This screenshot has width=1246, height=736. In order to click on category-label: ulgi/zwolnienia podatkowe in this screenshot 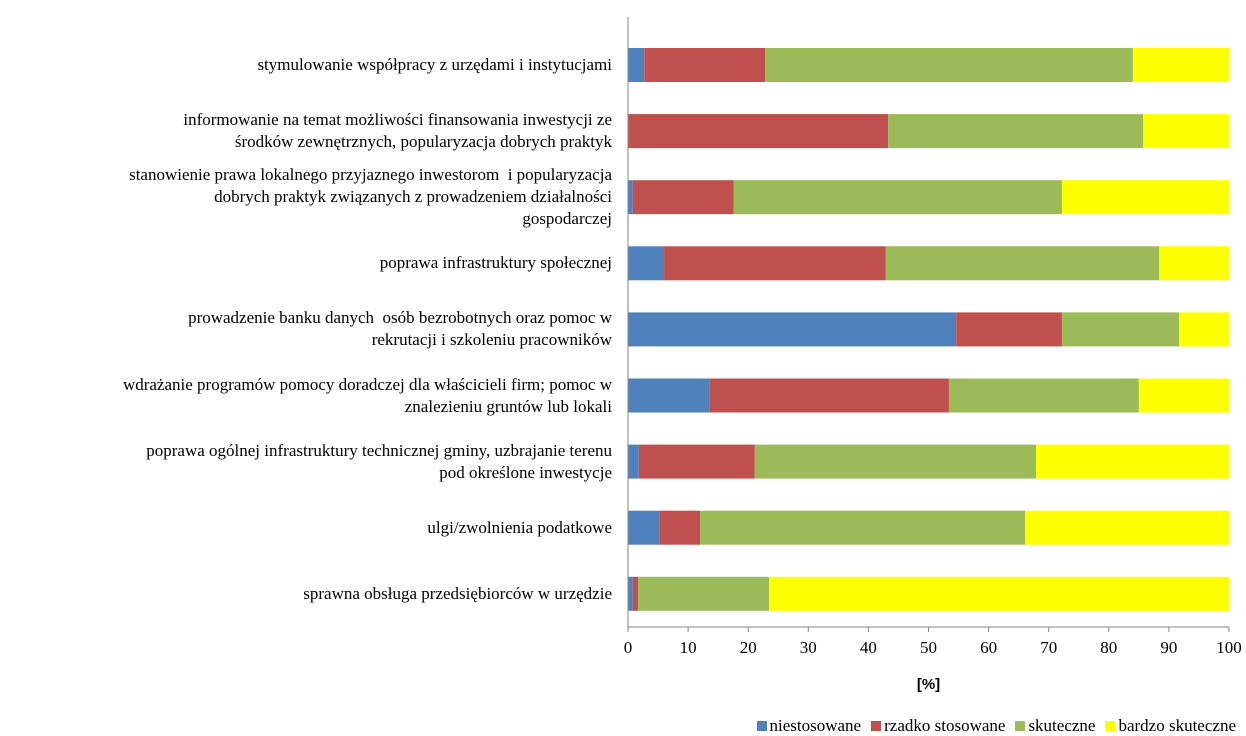, I will do `click(519, 527)`.